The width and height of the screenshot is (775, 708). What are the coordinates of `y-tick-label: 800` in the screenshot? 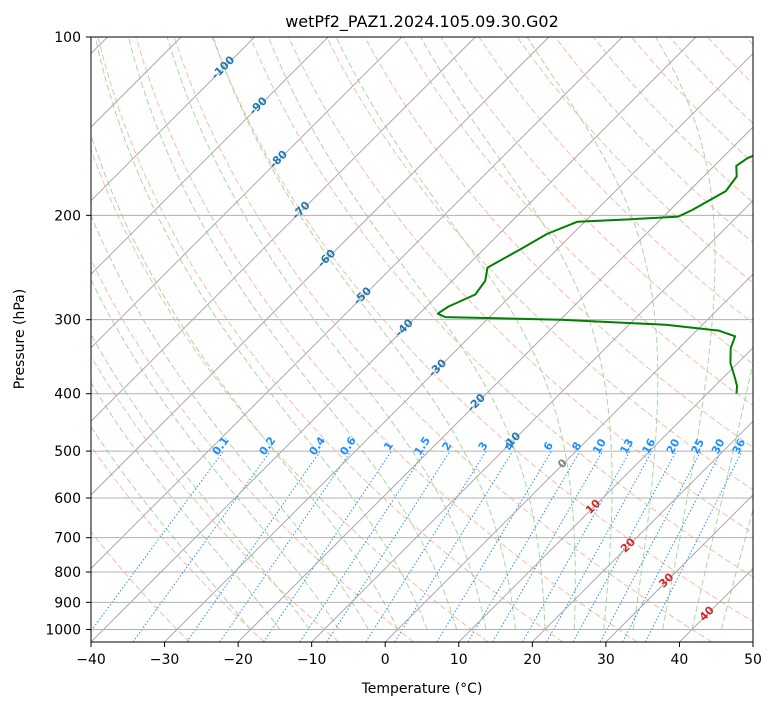 It's located at (67, 573).